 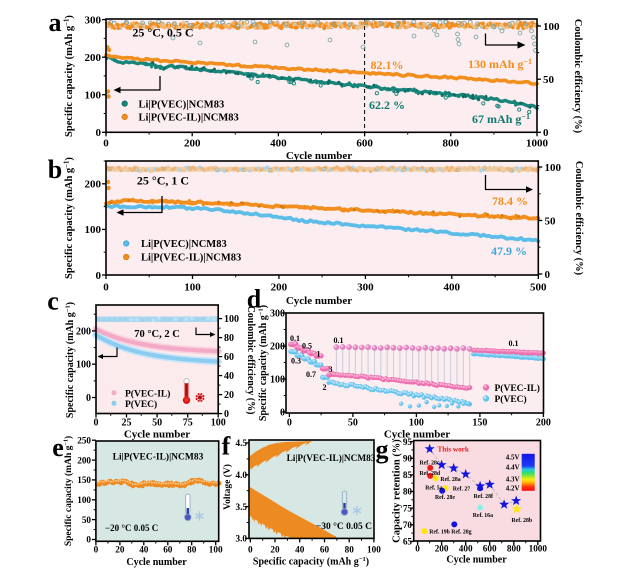 What do you see at coordinates (325, 387) in the screenshot?
I see `svg-text: 2` at bounding box center [325, 387].